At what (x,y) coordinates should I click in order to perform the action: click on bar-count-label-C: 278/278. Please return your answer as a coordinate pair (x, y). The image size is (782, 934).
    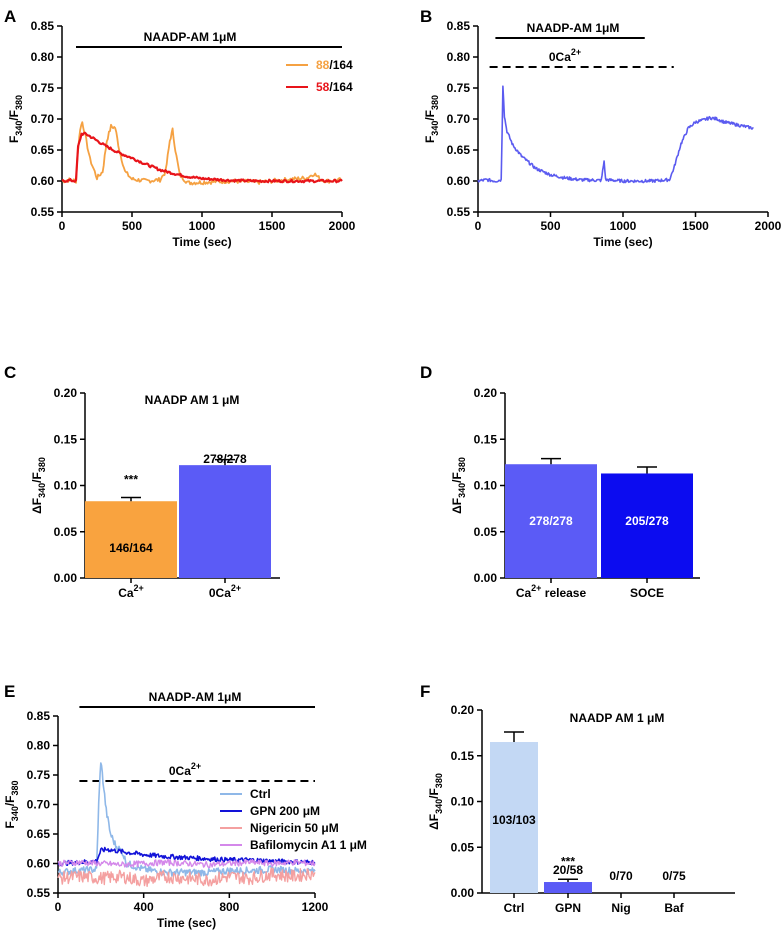
    Looking at the image, I should click on (225, 459).